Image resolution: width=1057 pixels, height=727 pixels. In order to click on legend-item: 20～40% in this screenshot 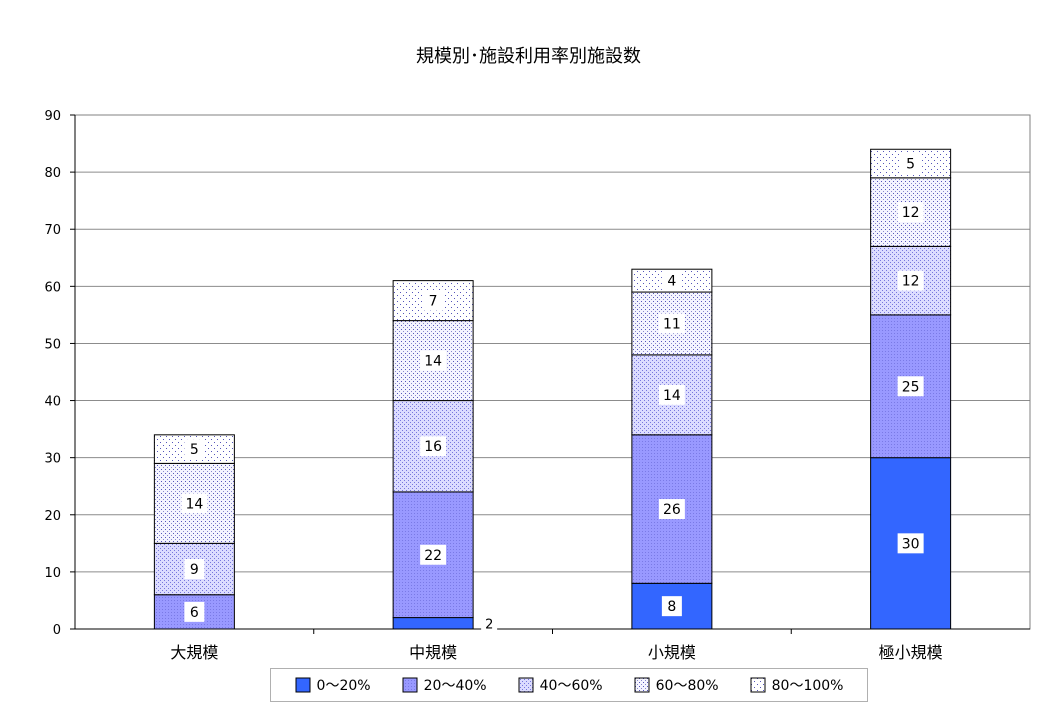, I will do `click(444, 685)`.